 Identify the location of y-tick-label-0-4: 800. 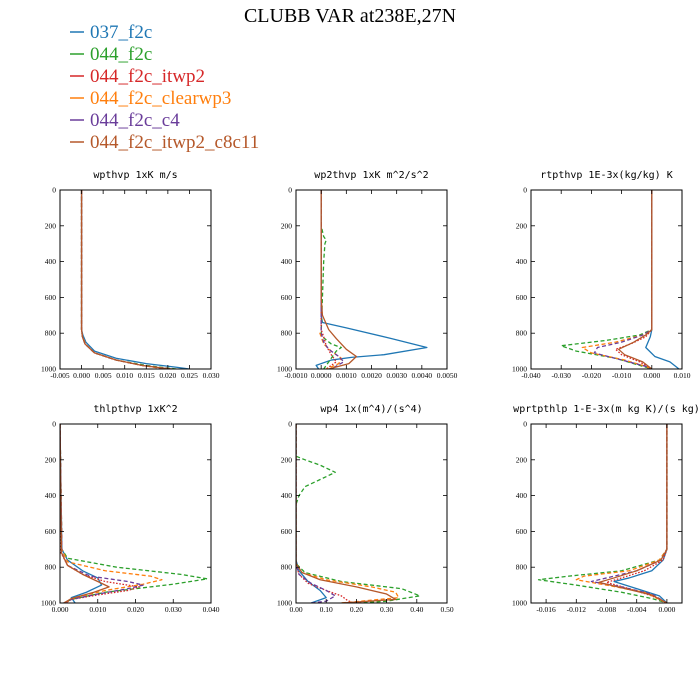
(51, 333).